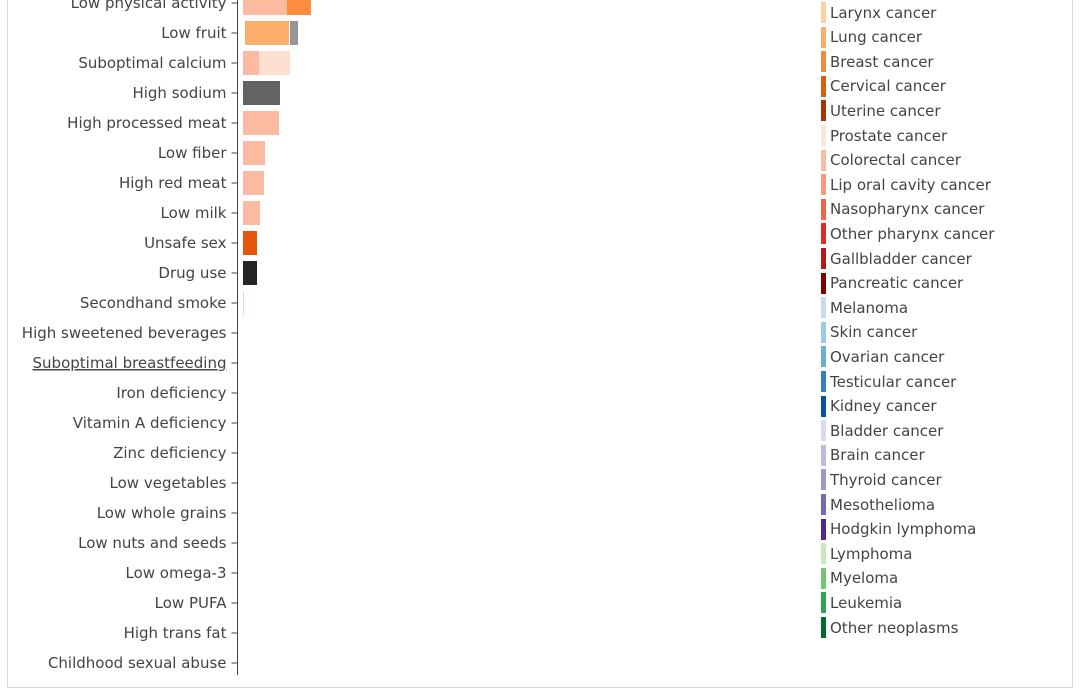  Describe the element at coordinates (170, 453) in the screenshot. I see `y-tick-label: Zinc deficiency` at that location.